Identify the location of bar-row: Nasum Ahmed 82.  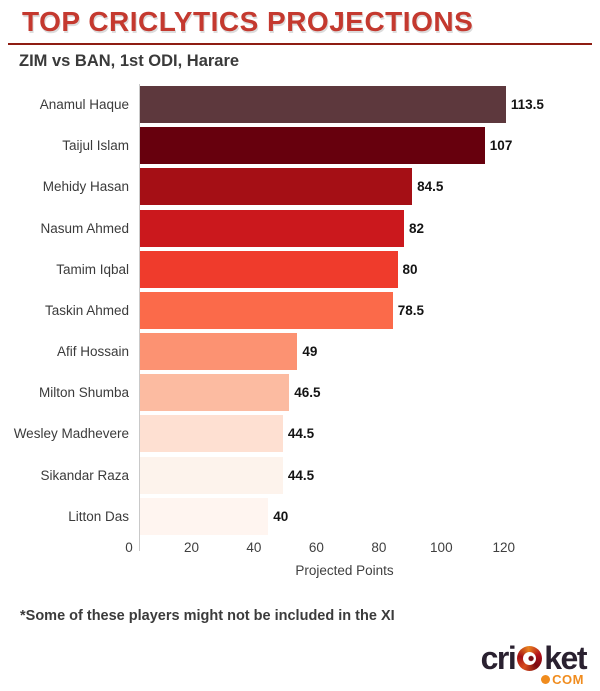
(292, 228).